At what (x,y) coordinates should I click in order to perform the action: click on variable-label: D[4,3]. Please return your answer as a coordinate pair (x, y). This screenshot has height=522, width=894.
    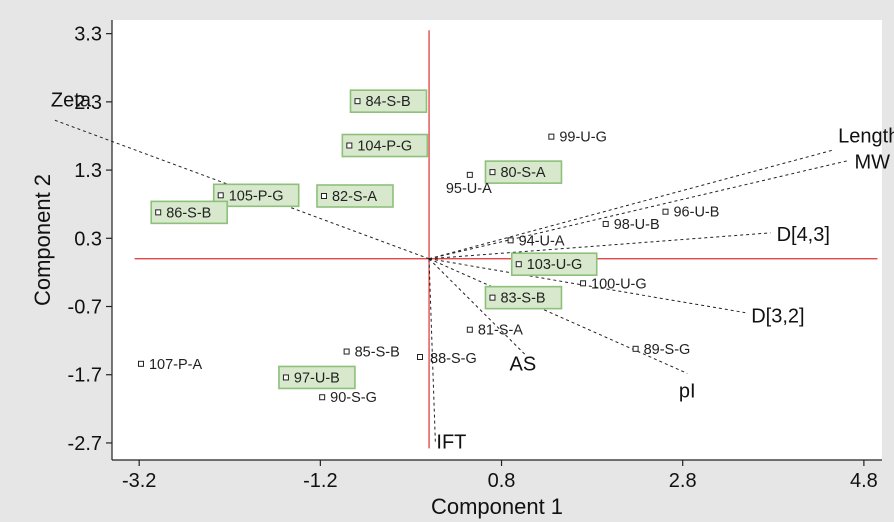
    Looking at the image, I should click on (803, 235).